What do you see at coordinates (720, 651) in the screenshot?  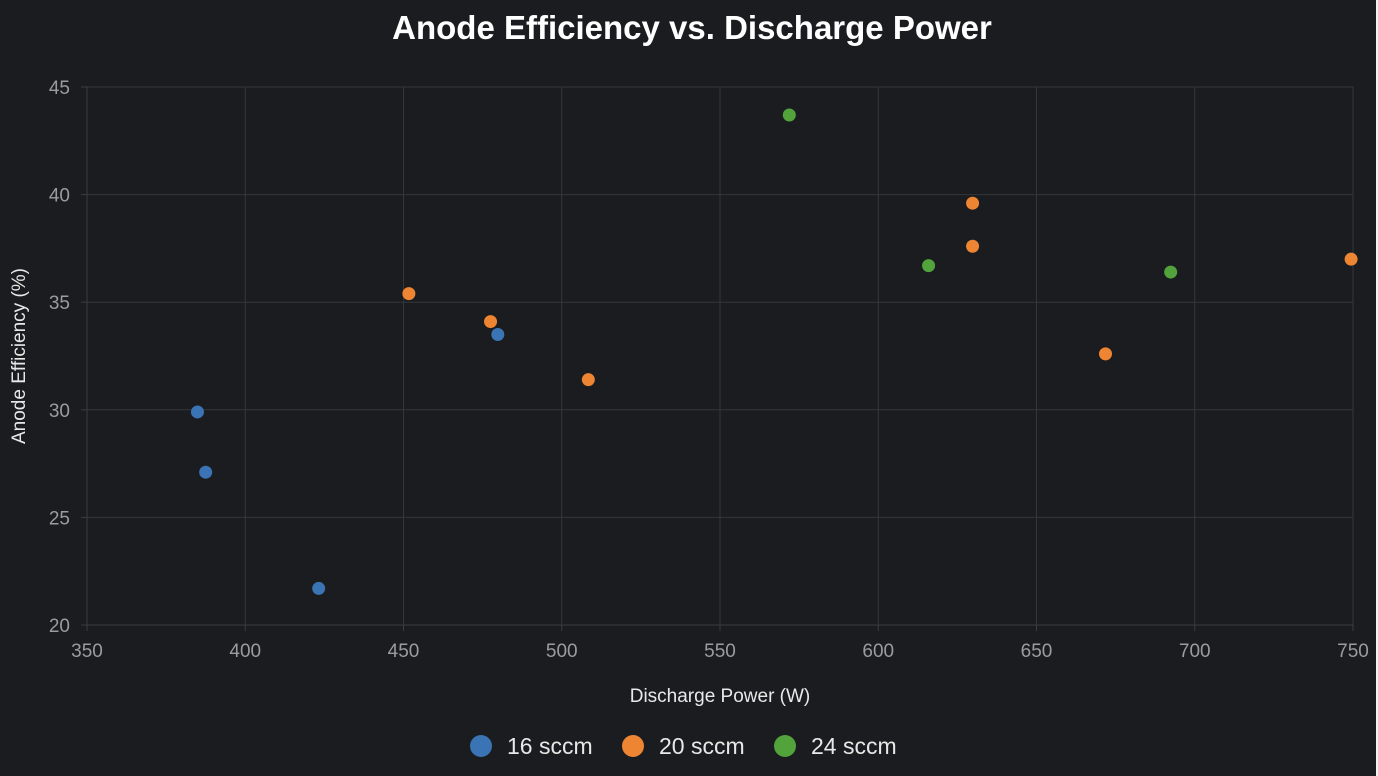 I see `x-tick-label: 550` at bounding box center [720, 651].